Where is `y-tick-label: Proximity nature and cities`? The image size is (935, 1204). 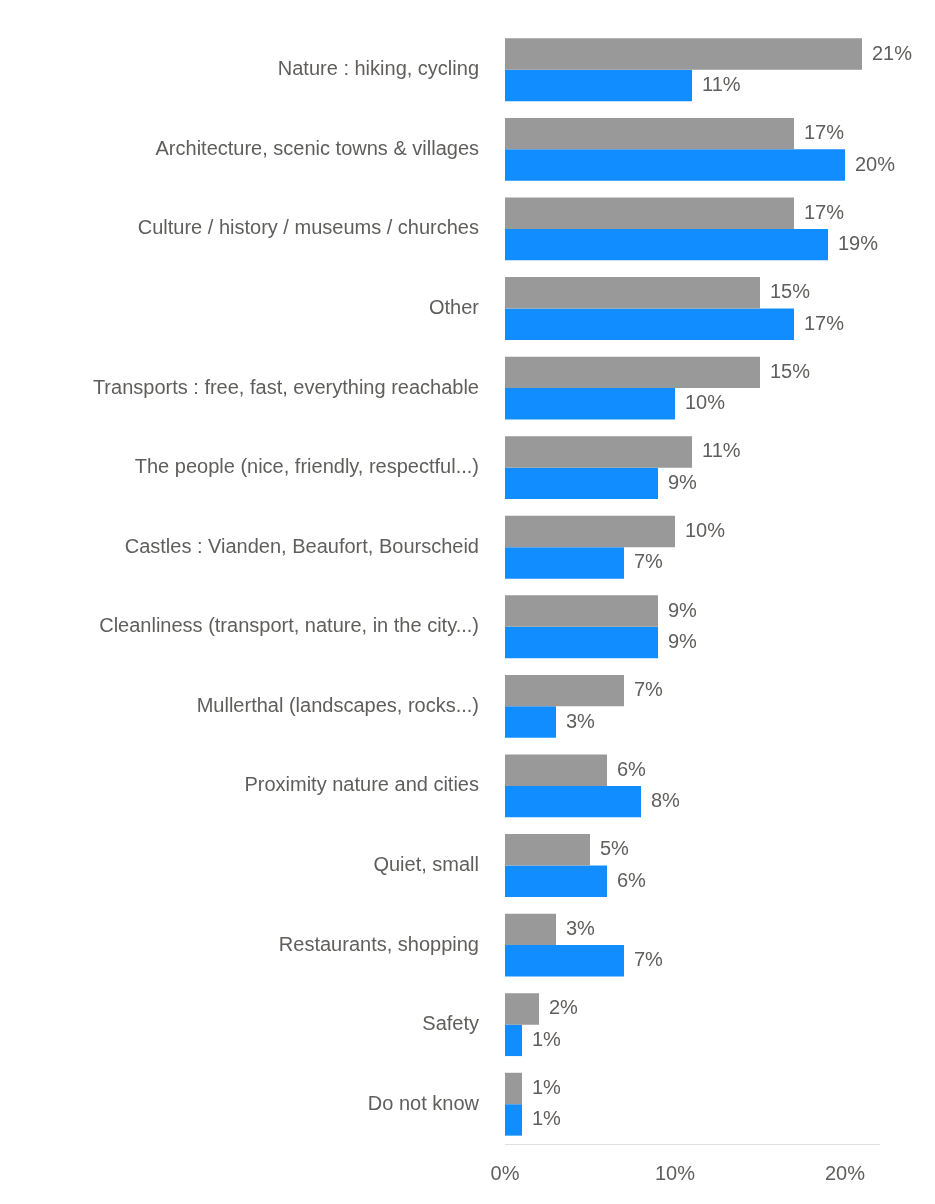 y-tick-label: Proximity nature and cities is located at coordinates (361, 784).